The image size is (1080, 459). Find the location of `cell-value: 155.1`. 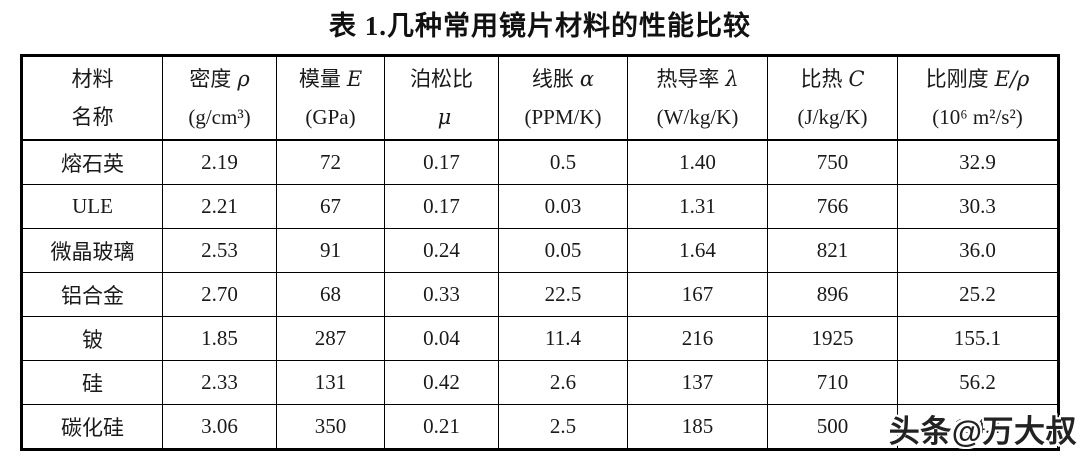

cell-value: 155.1 is located at coordinates (978, 338).